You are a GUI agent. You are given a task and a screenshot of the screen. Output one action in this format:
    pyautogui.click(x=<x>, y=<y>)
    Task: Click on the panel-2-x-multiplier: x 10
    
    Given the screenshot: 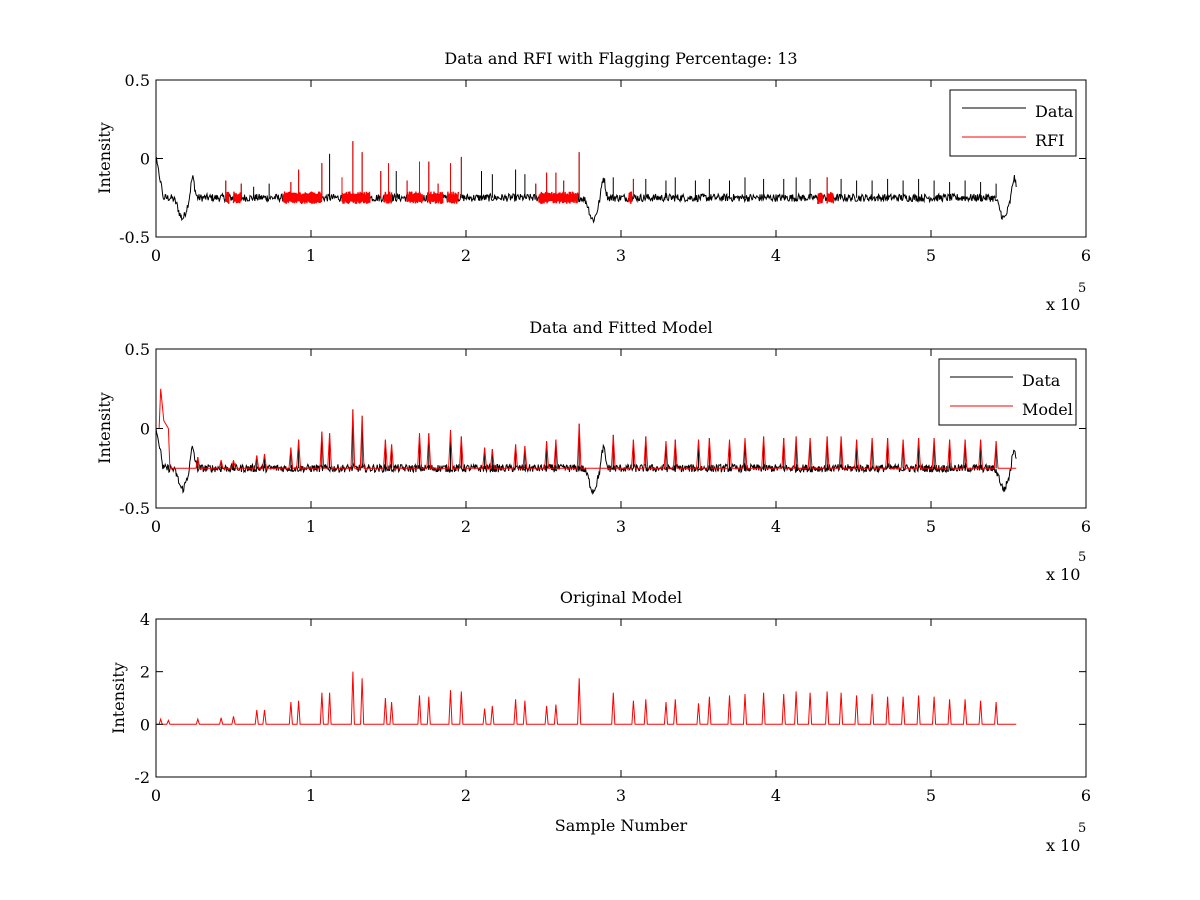 What is the action you would take?
    pyautogui.click(x=1063, y=574)
    